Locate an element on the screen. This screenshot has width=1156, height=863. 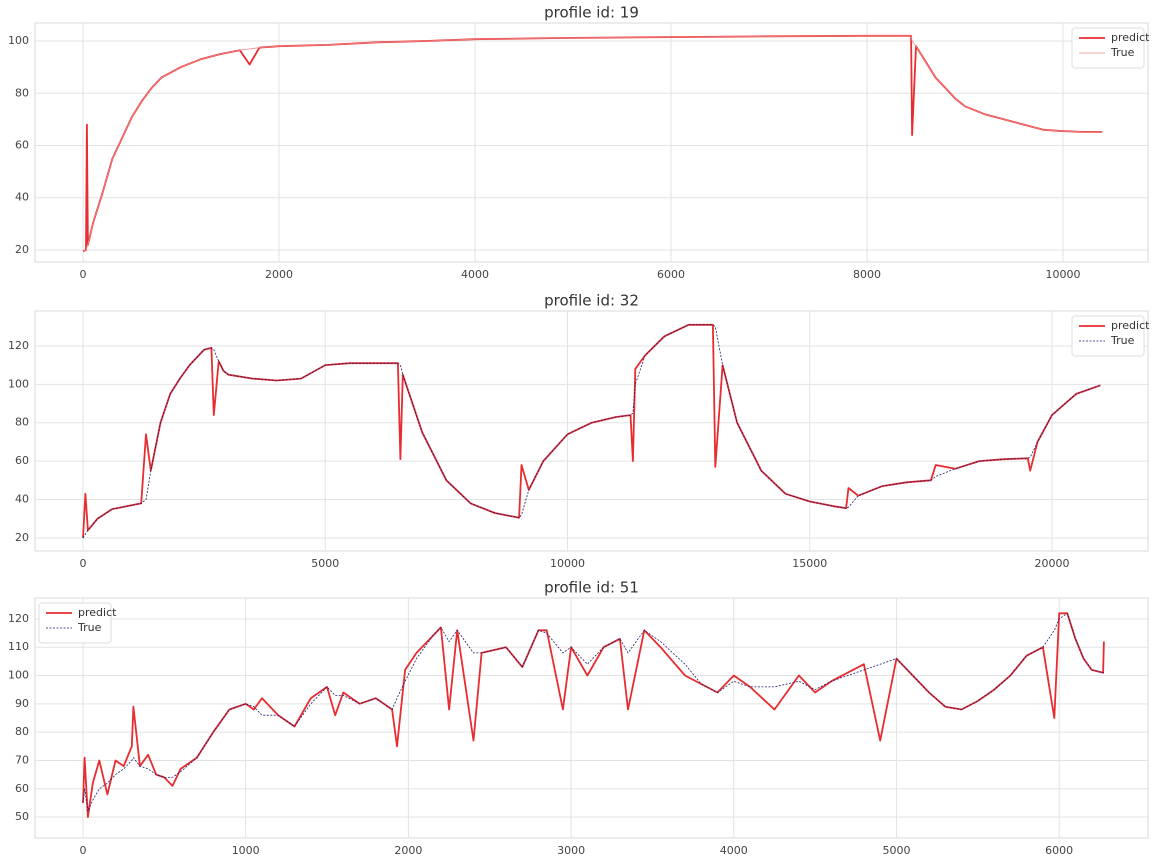
chart-title: profile id: 19 is located at coordinates (591, 13).